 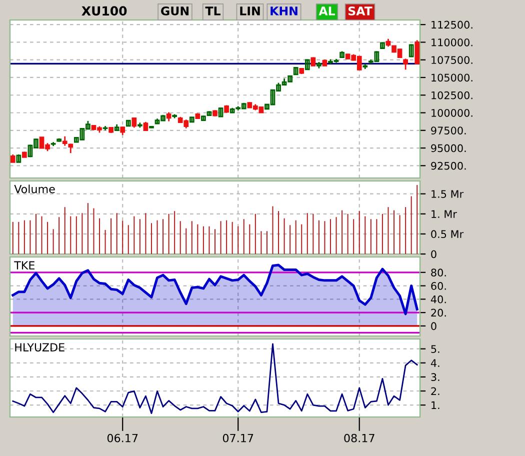 I want to click on chart-title: TKE, so click(x=24, y=265).